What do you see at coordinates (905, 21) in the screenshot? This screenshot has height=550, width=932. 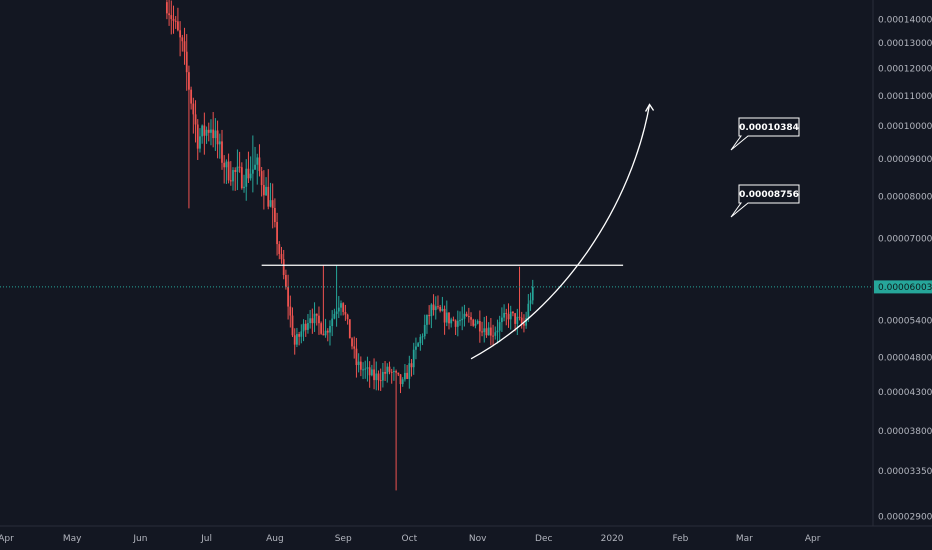 I see `price-tick-label: 0.00014000` at bounding box center [905, 21].